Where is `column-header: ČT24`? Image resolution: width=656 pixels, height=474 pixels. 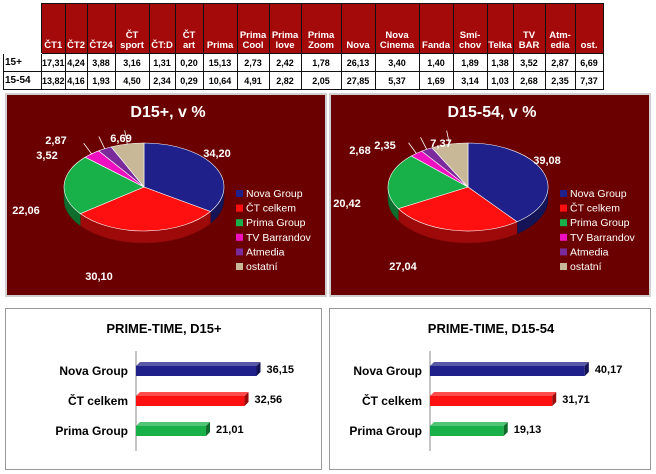
column-header: ČT24 is located at coordinates (101, 28).